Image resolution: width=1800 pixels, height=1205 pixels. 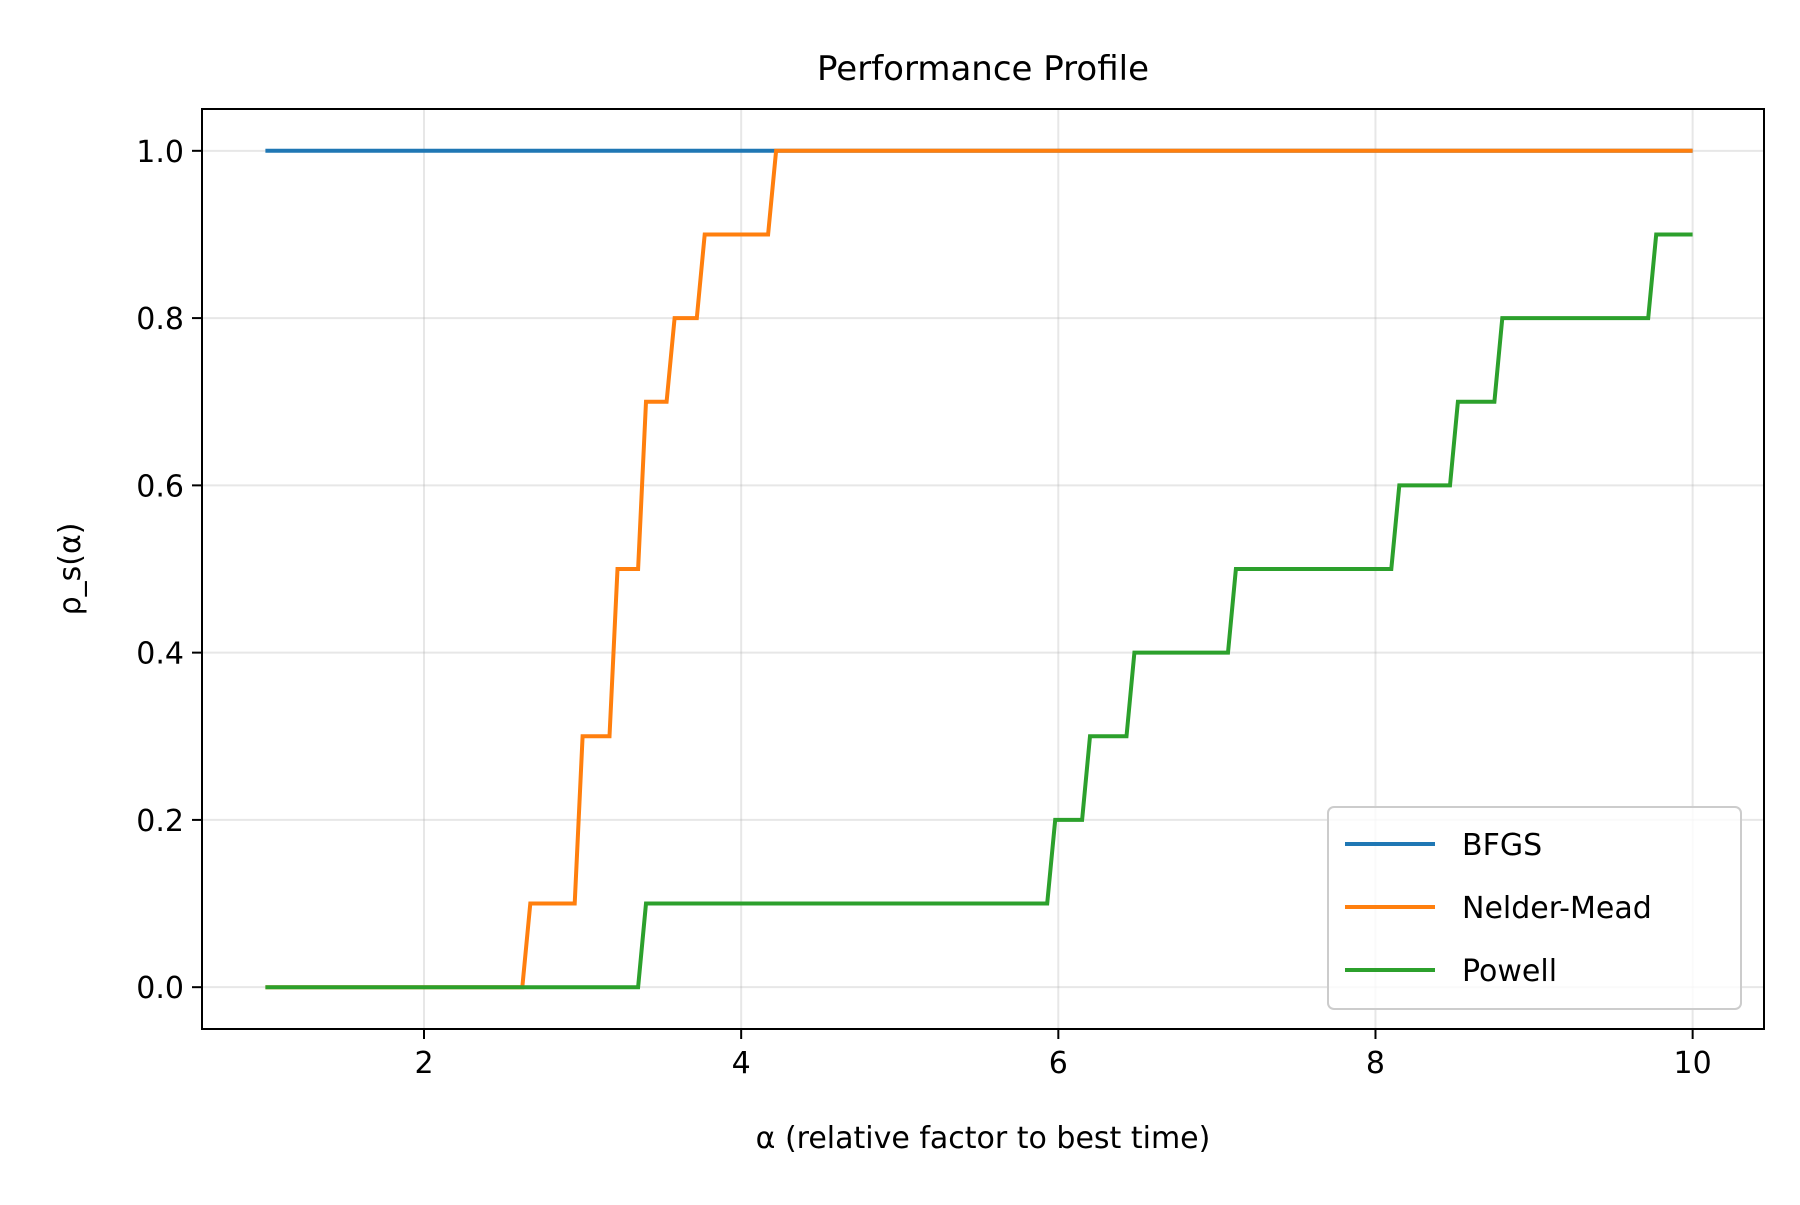 I want to click on y-tick-label: 0.4, so click(x=160, y=654).